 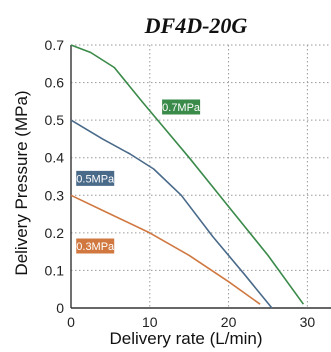 What do you see at coordinates (55, 83) in the screenshot?
I see `y-tick-label: 0.6` at bounding box center [55, 83].